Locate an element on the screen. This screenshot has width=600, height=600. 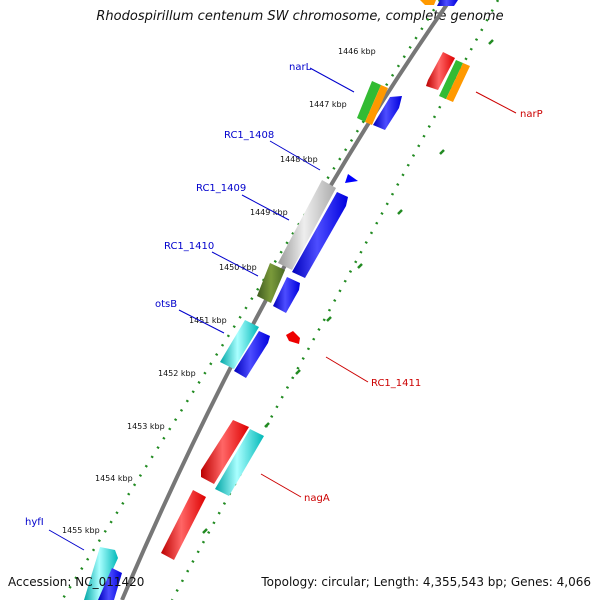
gene-label-rc1-1409: RC1_1409 is located at coordinates (221, 188).